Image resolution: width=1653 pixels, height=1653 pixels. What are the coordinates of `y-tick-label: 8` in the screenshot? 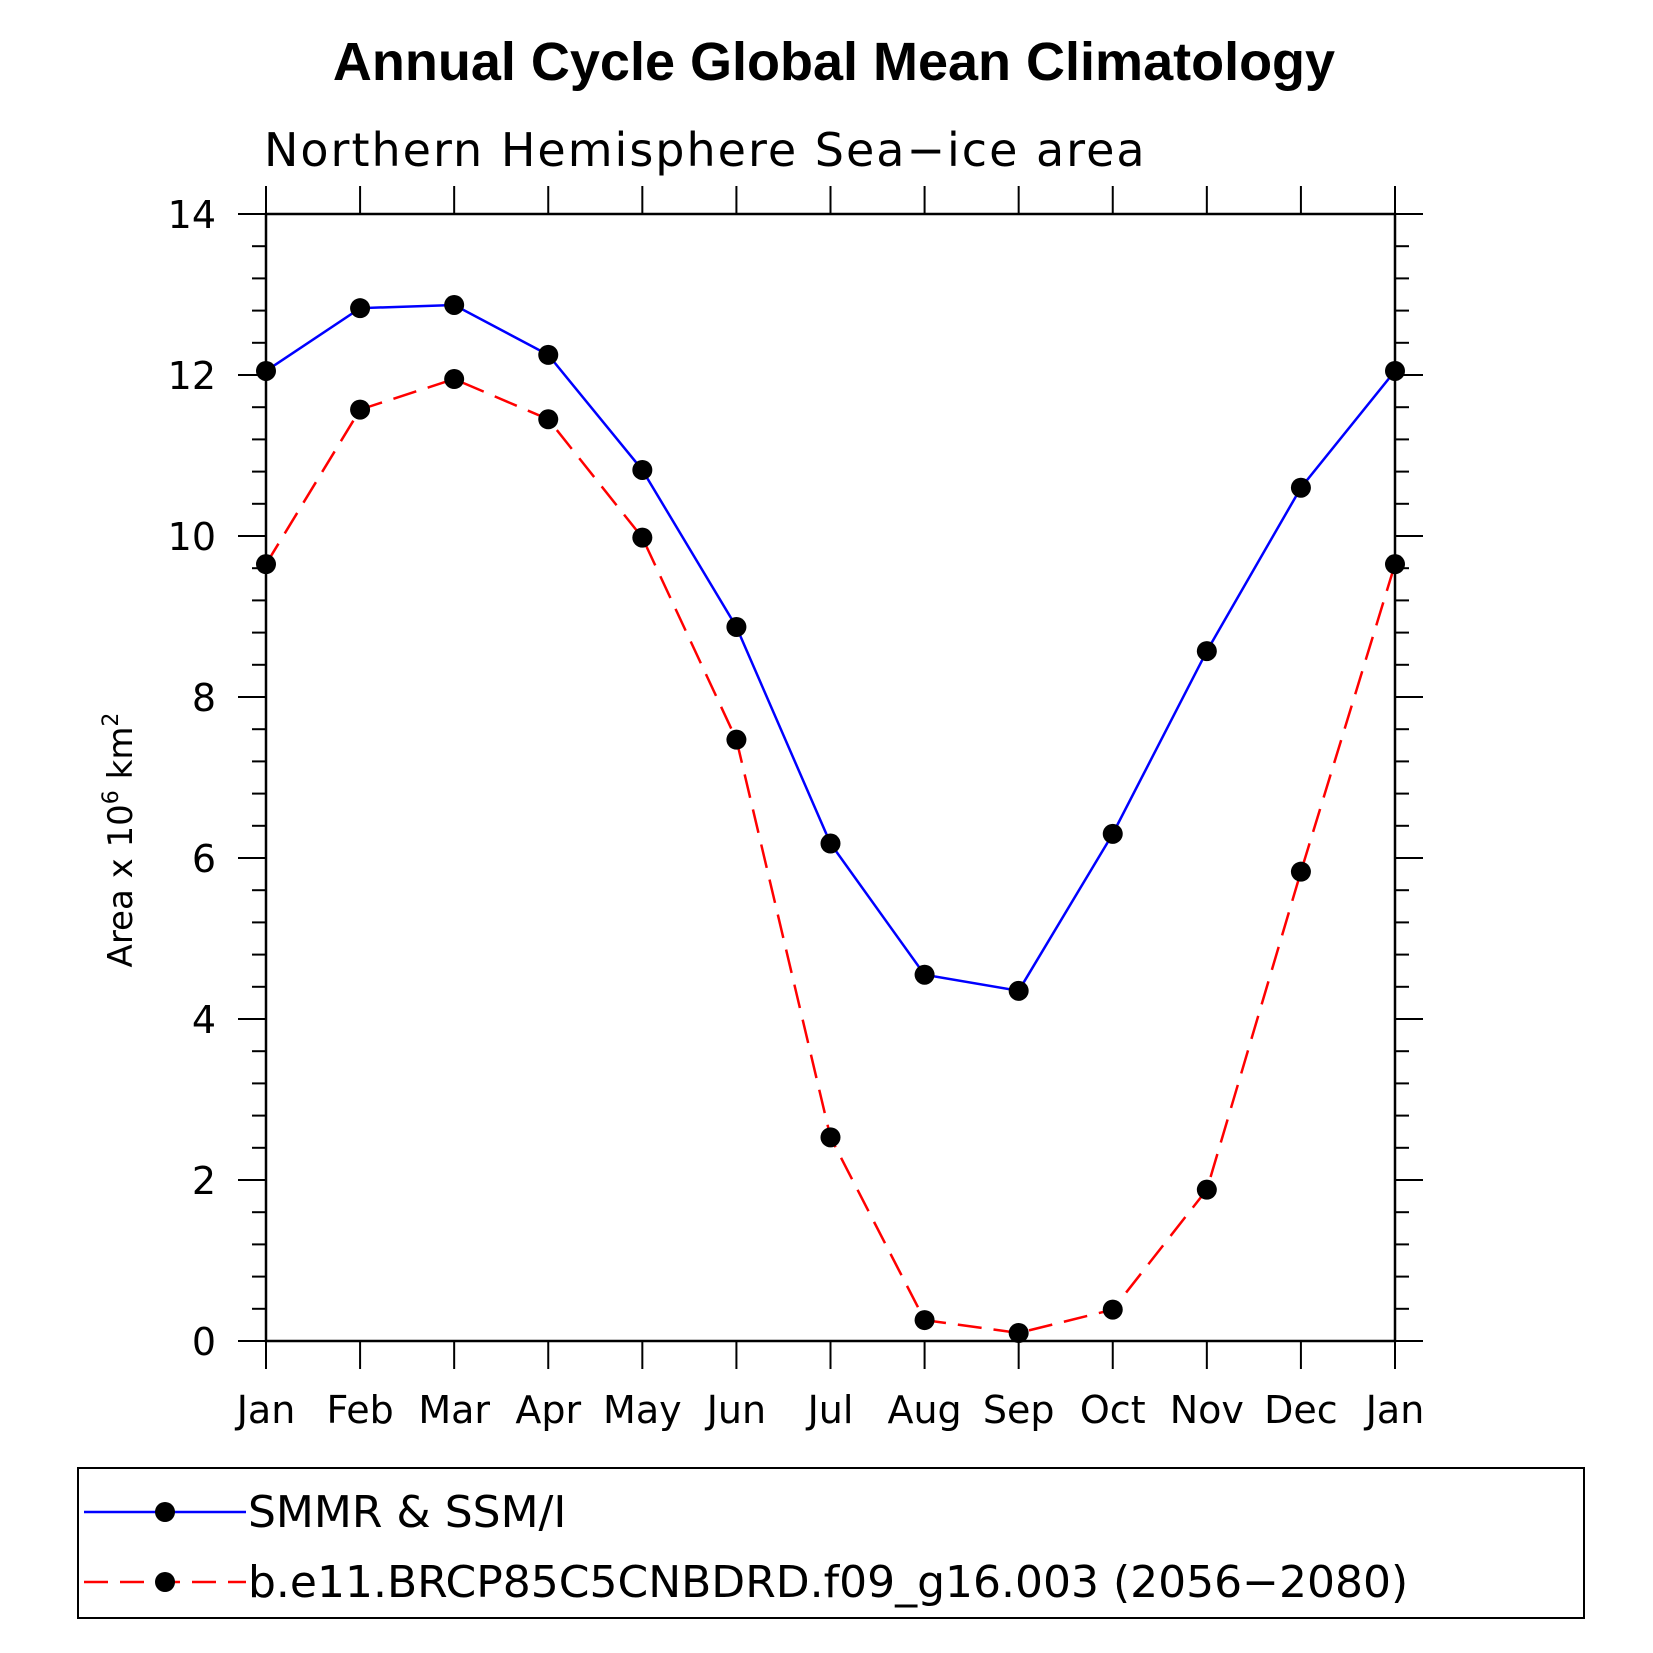 It's located at (204, 698).